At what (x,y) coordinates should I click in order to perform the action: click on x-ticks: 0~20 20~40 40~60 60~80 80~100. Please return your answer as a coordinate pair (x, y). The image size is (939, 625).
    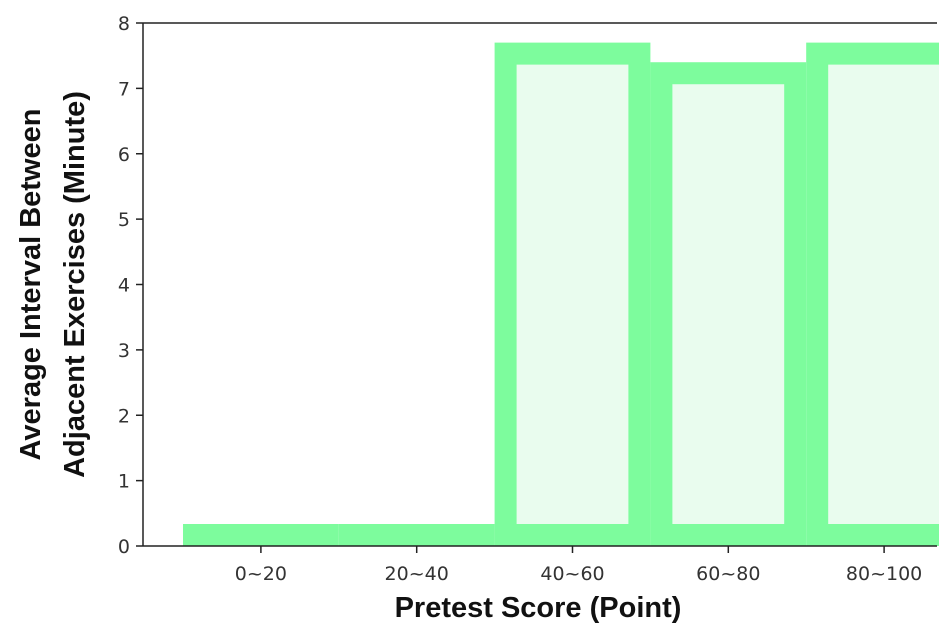
    Looking at the image, I should click on (578, 565).